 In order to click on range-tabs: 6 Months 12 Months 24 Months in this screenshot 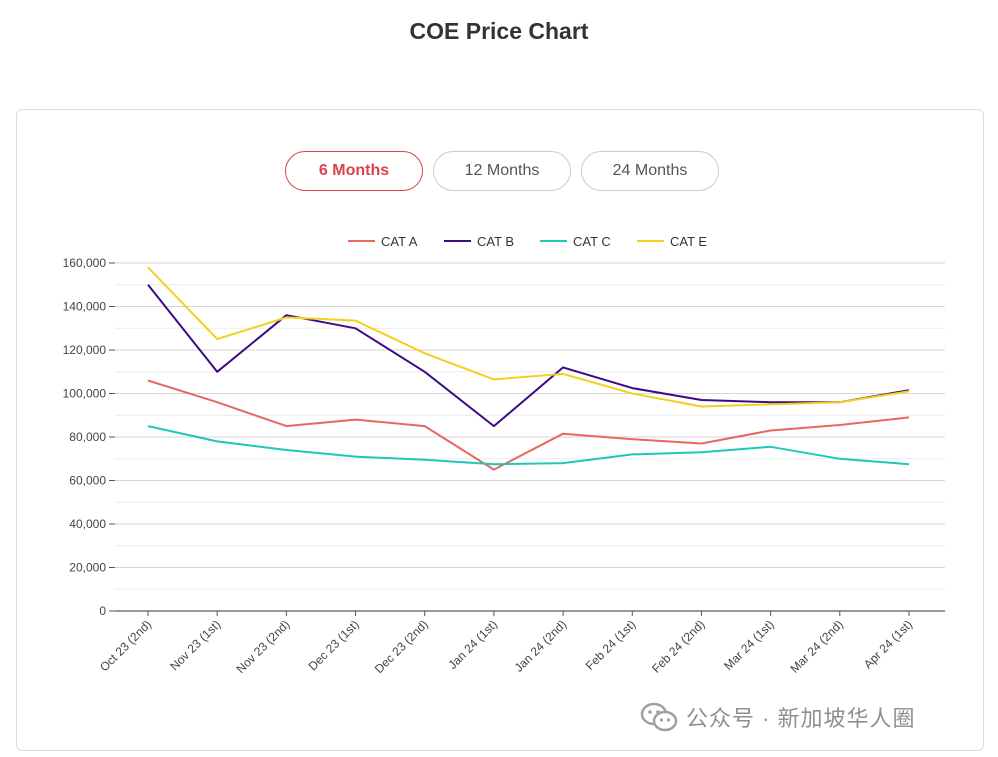, I will do `click(502, 172)`.